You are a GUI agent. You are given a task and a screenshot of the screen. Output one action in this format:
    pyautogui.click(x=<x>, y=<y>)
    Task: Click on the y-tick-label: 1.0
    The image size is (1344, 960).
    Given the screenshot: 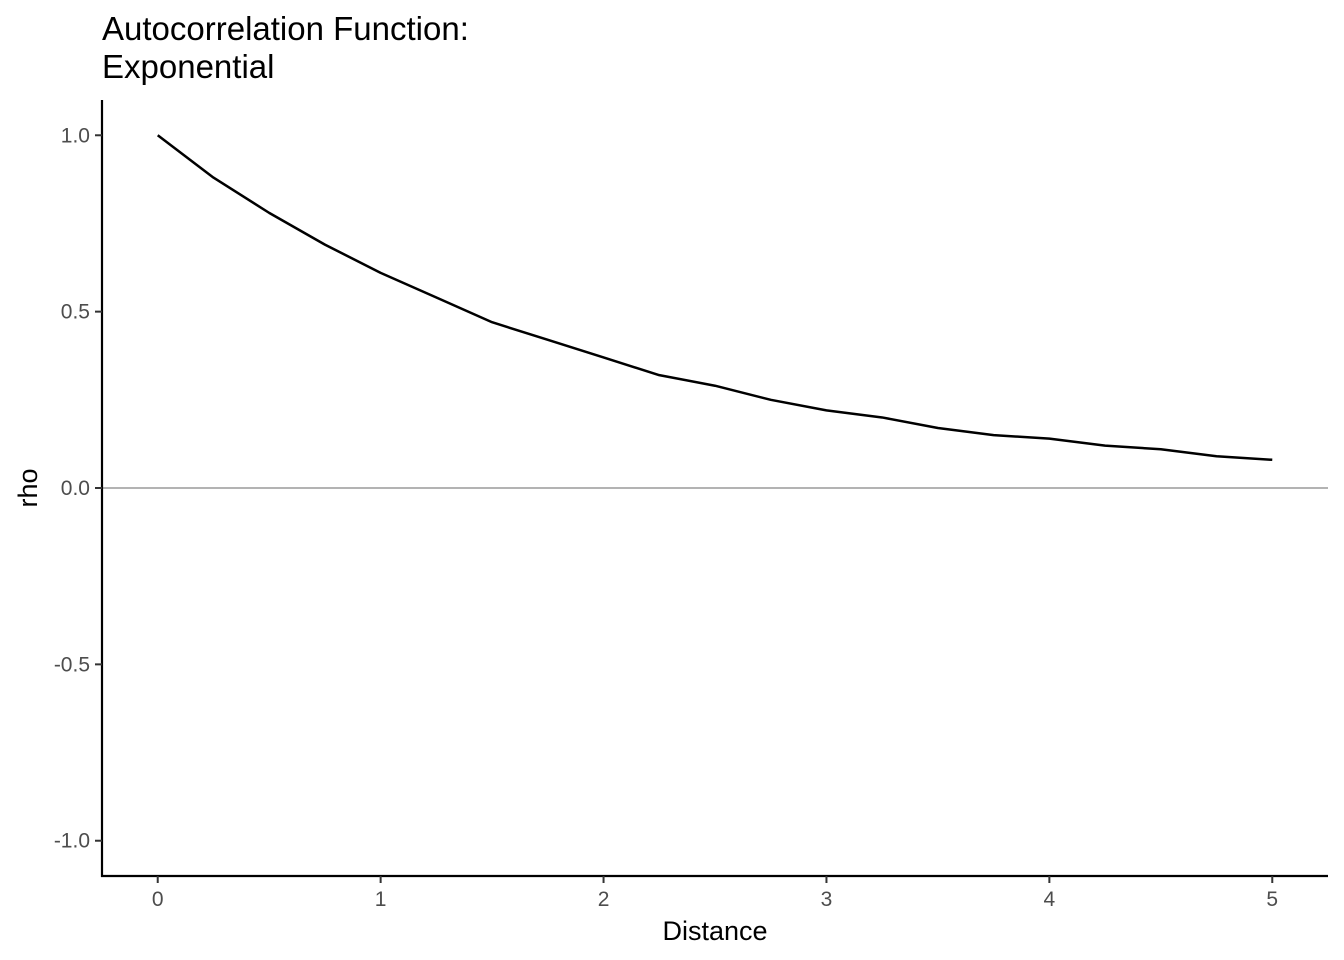 What is the action you would take?
    pyautogui.click(x=75, y=135)
    